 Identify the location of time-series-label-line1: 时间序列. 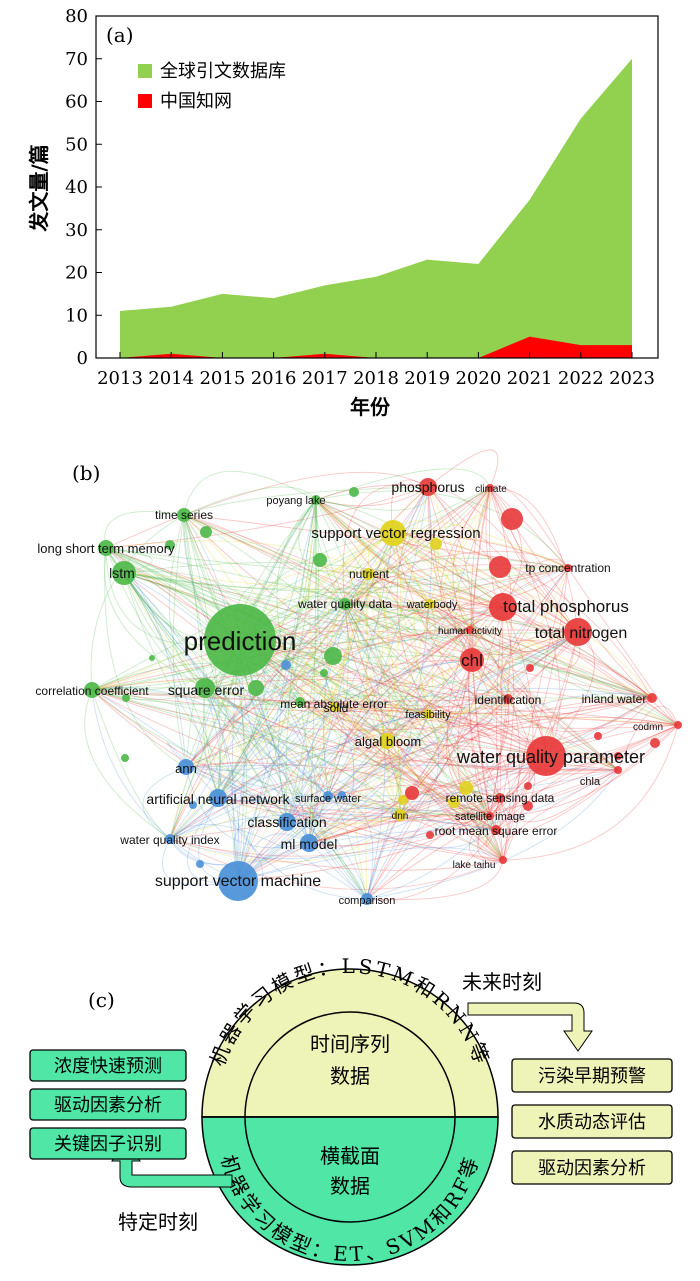
(350, 1044).